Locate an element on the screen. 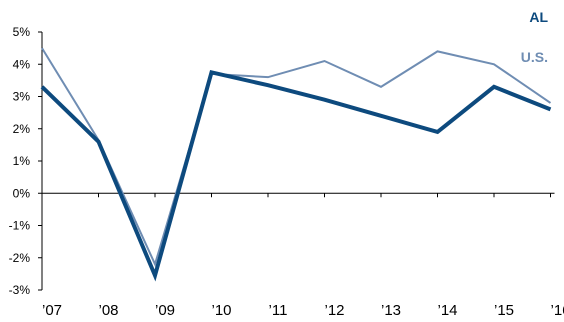  y-axis: -3% -2% -1% 0% 1% 2% 3% 4% 5% is located at coordinates (26, 161).